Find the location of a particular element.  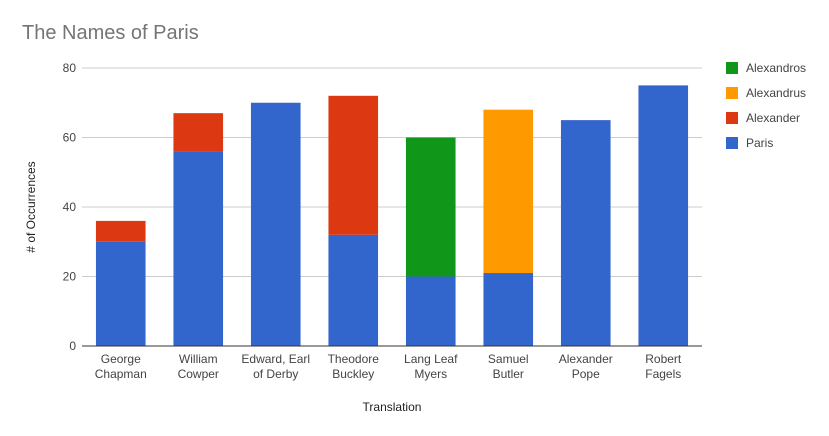

y-axis-title: # of Occurrences is located at coordinates (31, 206).